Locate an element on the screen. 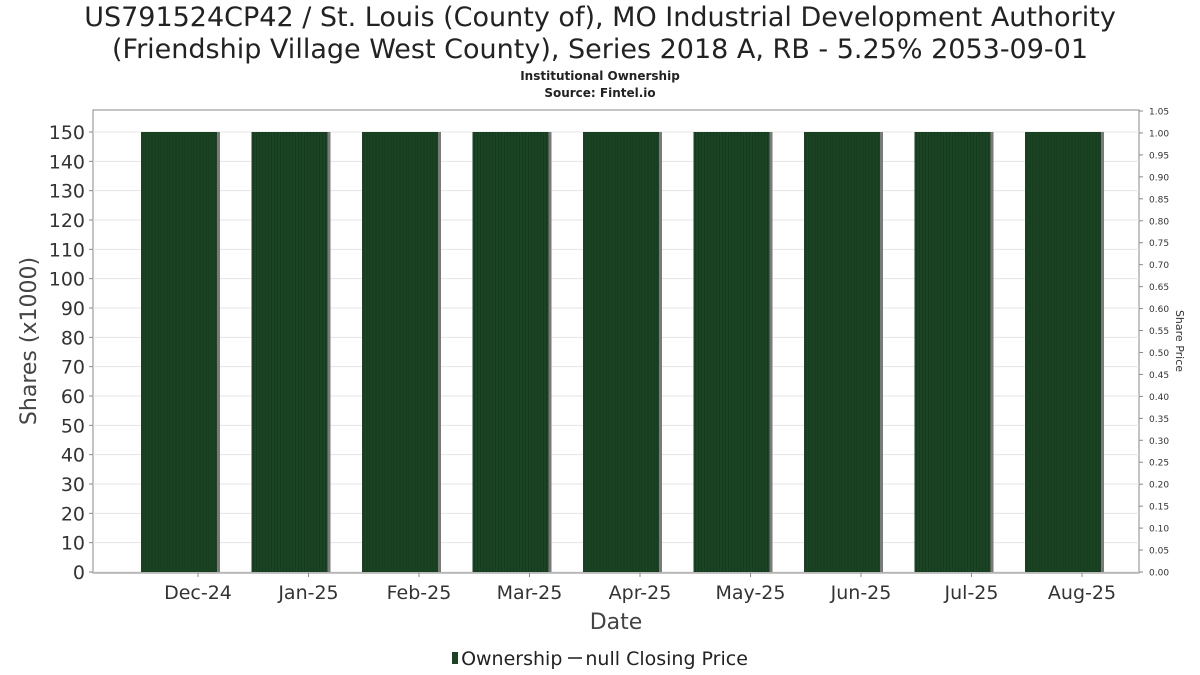  chart-subtitle: Institutional Ownership is located at coordinates (600, 76).